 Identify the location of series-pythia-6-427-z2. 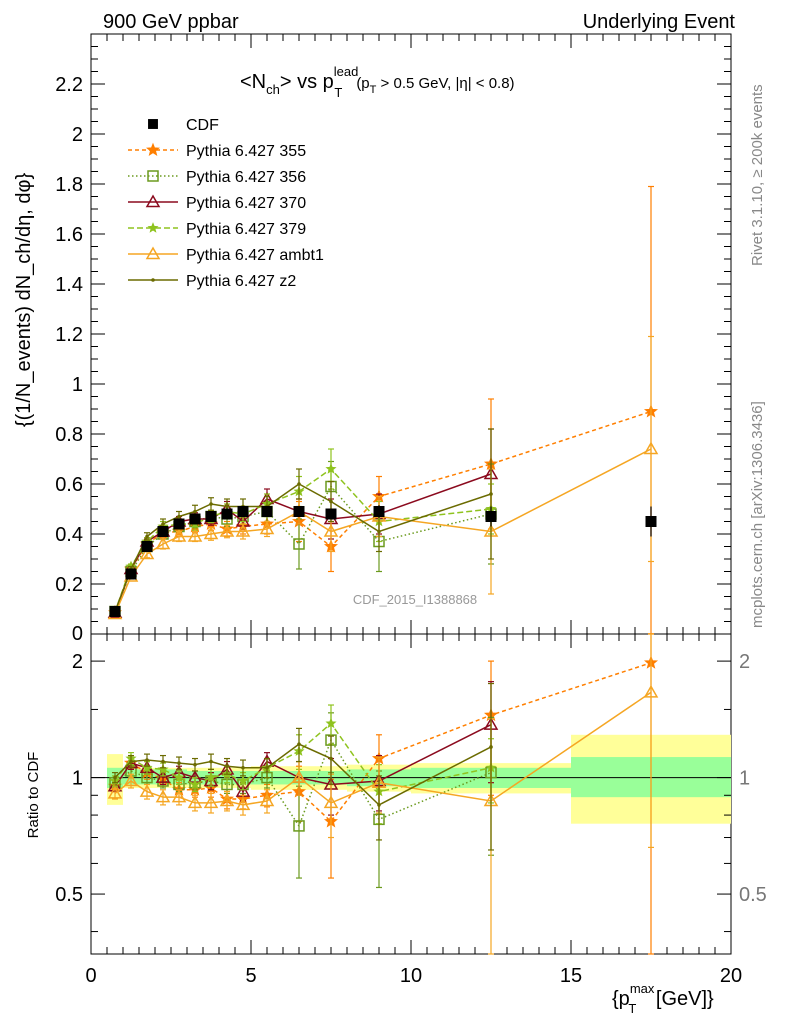
(303, 766).